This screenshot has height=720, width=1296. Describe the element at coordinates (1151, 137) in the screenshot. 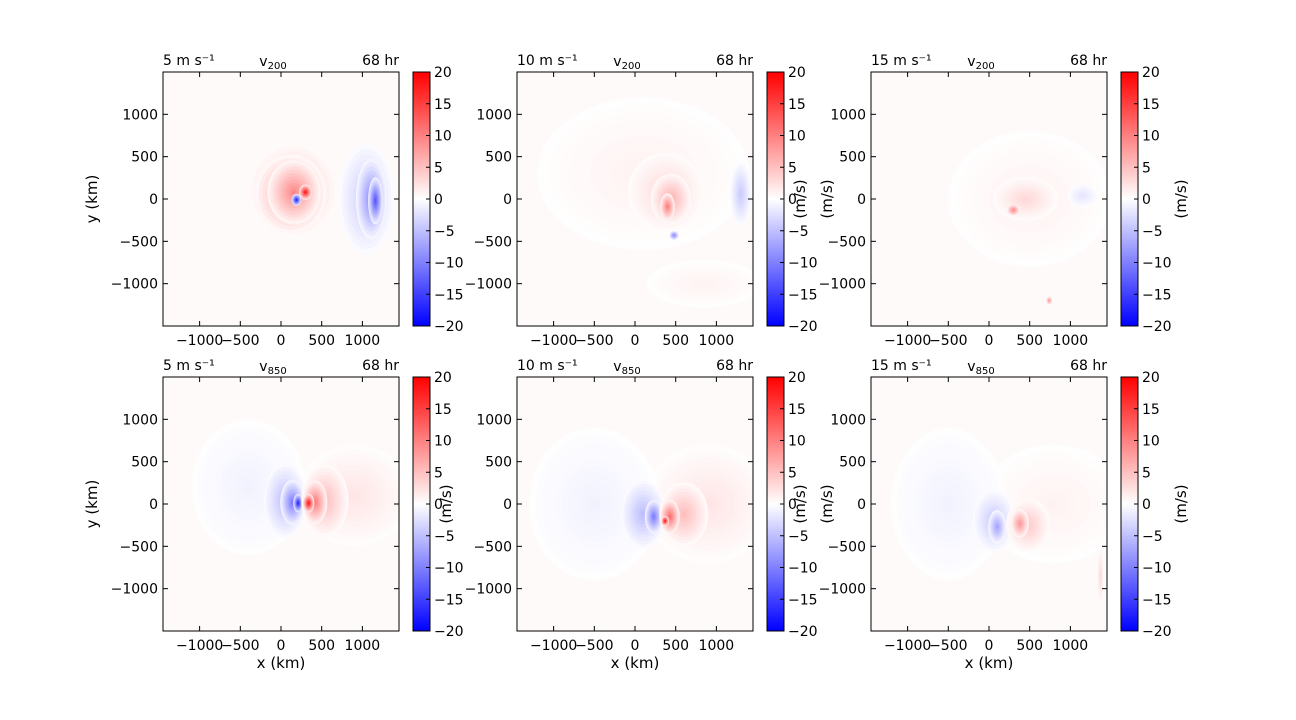

I see `colorbar-tick-label: 10` at that location.